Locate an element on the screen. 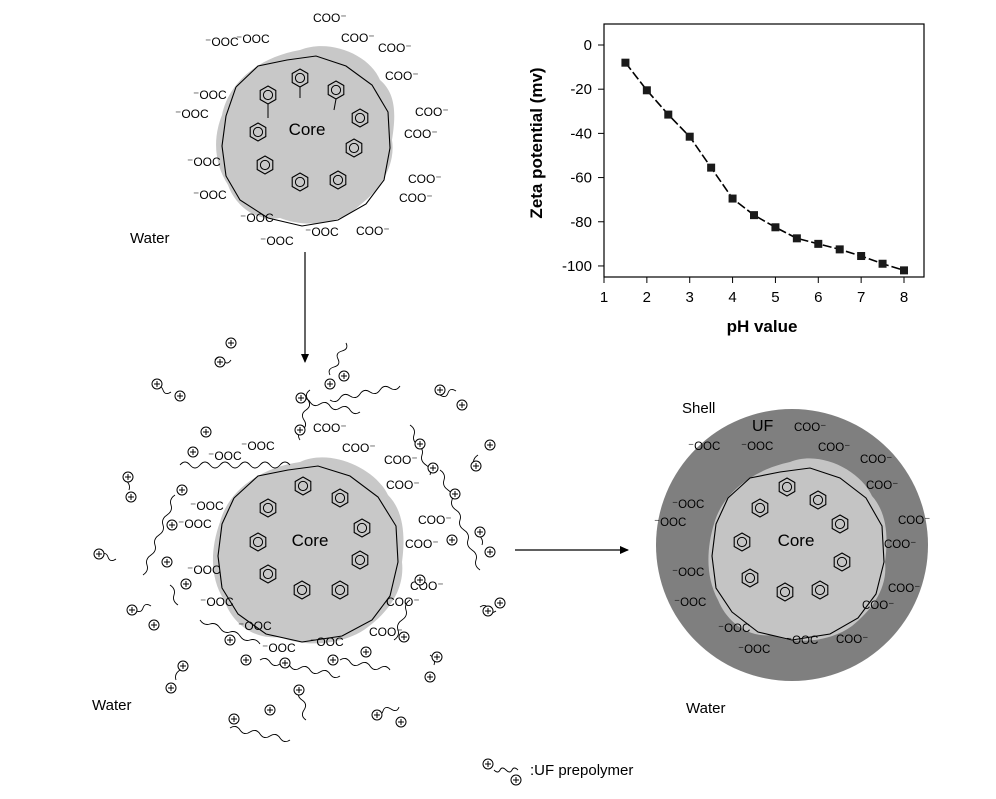  axis-ticks is located at coordinates (751, 163).